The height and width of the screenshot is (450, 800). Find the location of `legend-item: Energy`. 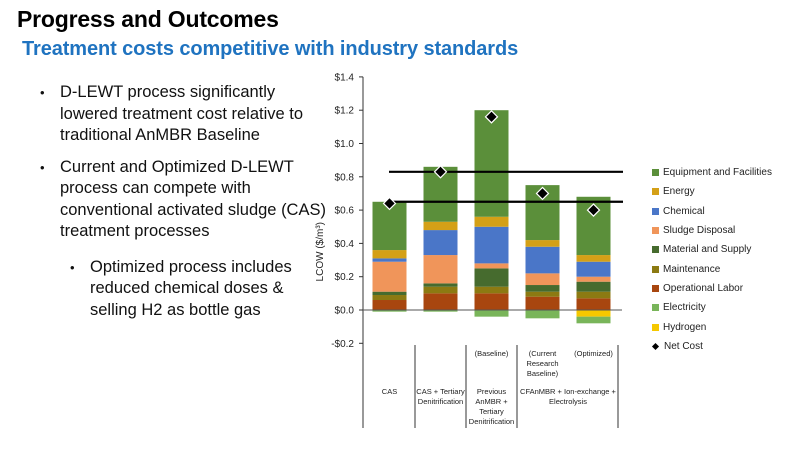

legend-item: Energy is located at coordinates (712, 191).